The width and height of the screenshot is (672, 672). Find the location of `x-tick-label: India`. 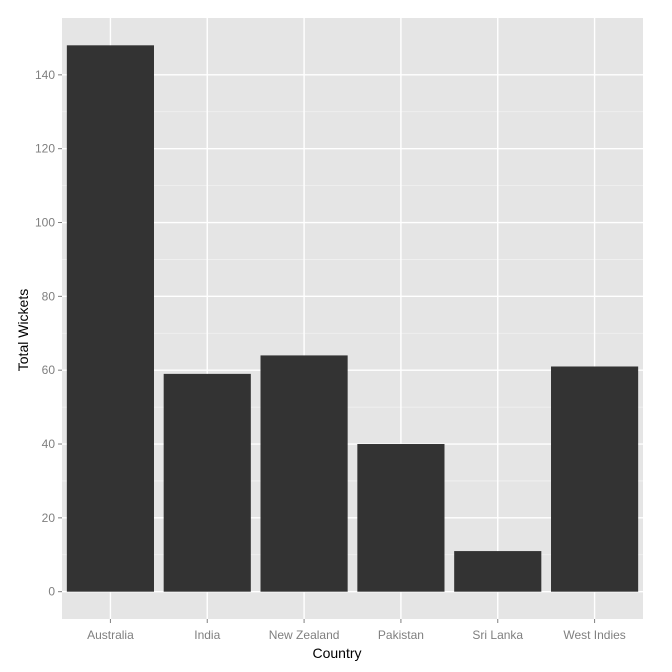

x-tick-label: India is located at coordinates (207, 635).